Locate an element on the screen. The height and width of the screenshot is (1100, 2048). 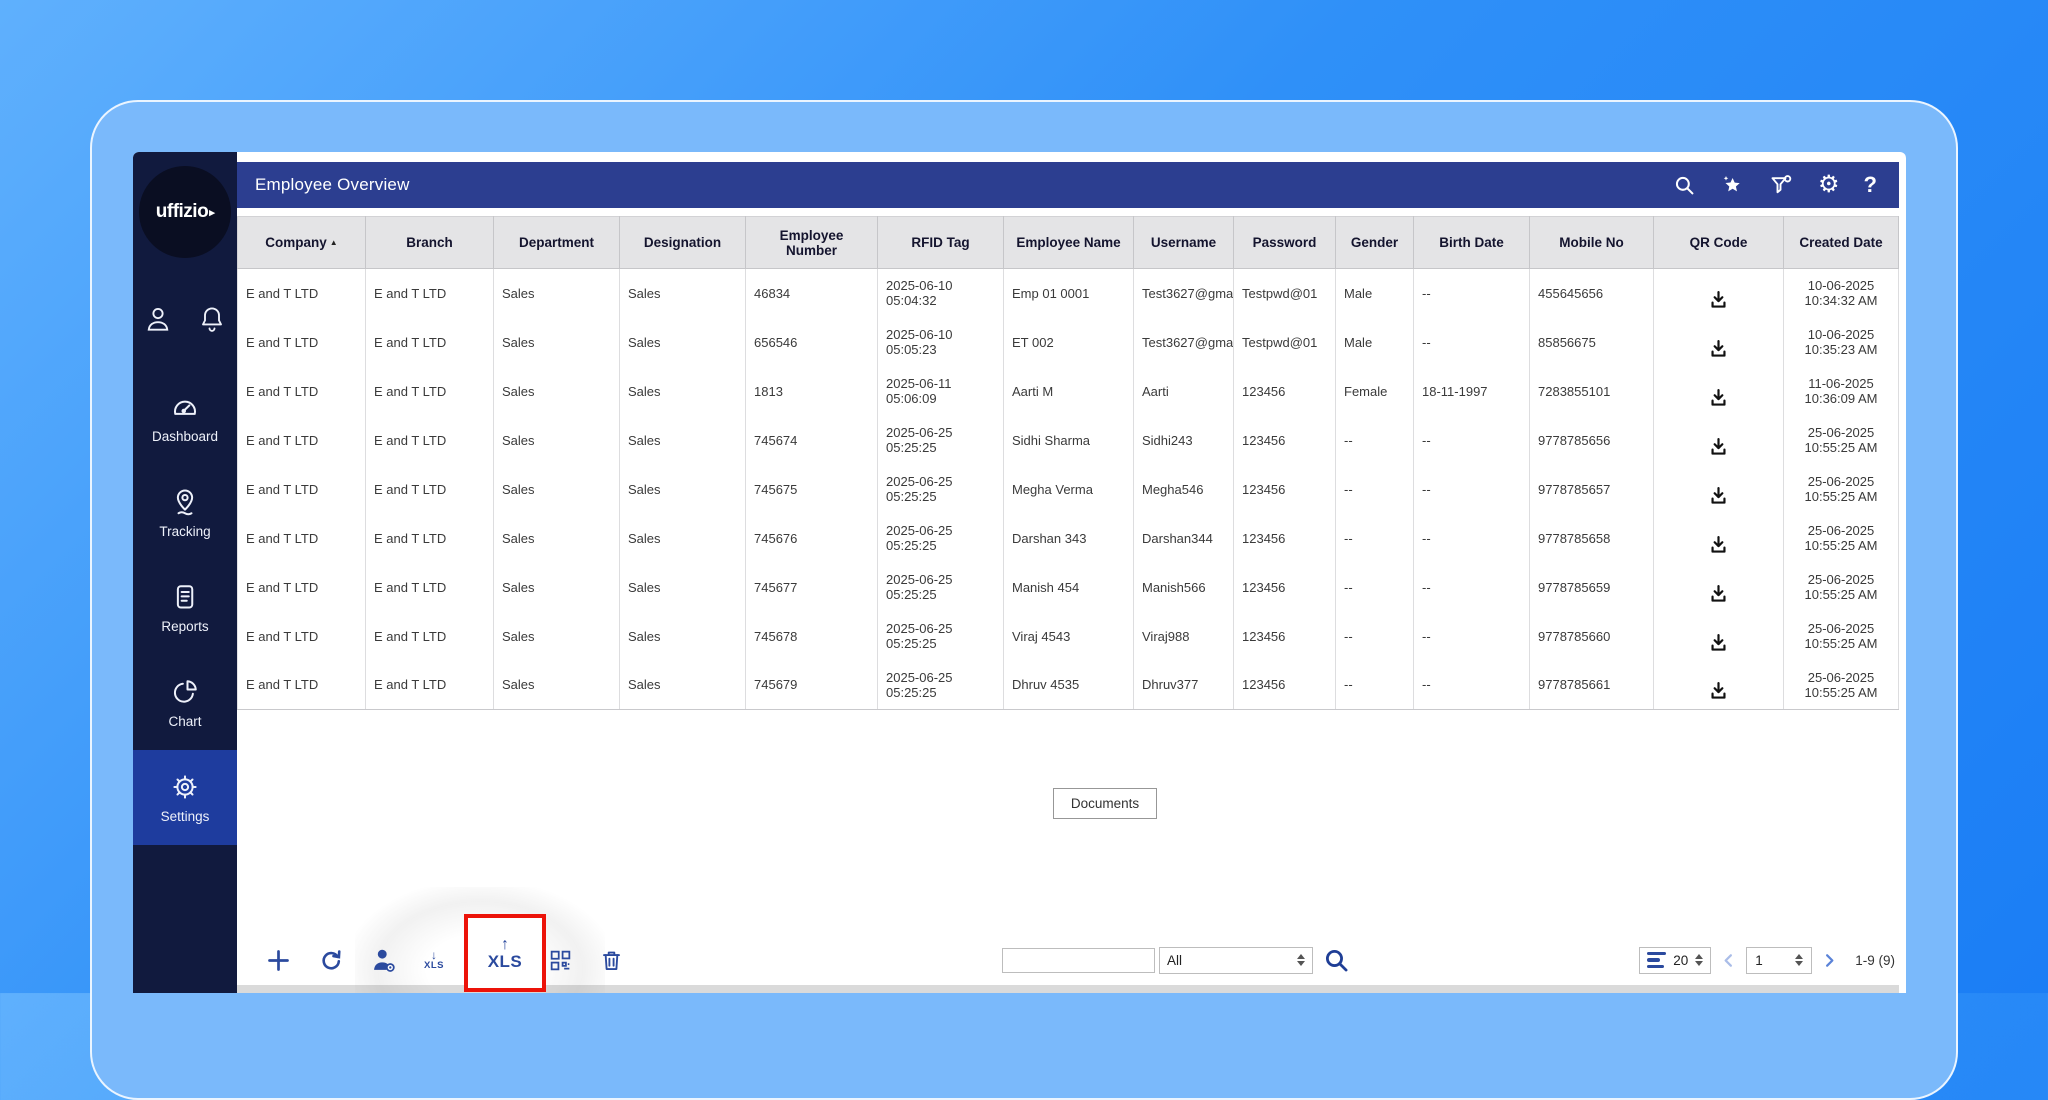
column-header-password: Password is located at coordinates (1284, 242).